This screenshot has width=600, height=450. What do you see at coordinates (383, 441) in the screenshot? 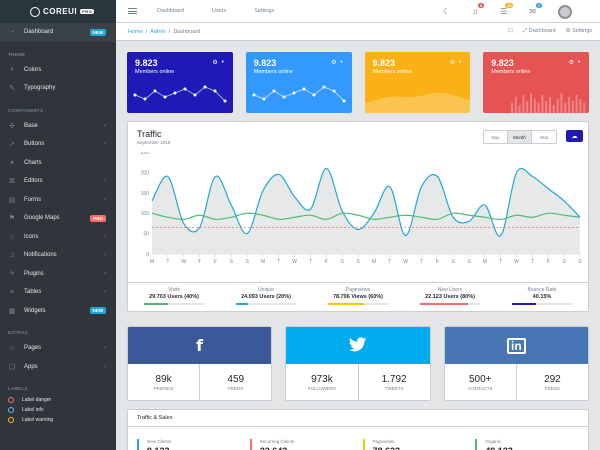
I see `sales-item-label: Pageviews` at bounding box center [383, 441].